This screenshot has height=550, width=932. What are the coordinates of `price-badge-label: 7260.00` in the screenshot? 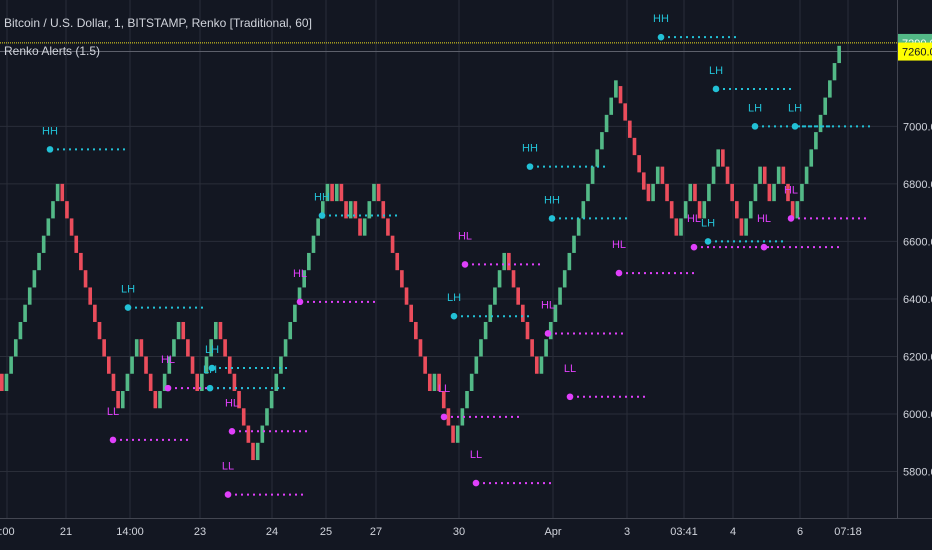 It's located at (917, 53).